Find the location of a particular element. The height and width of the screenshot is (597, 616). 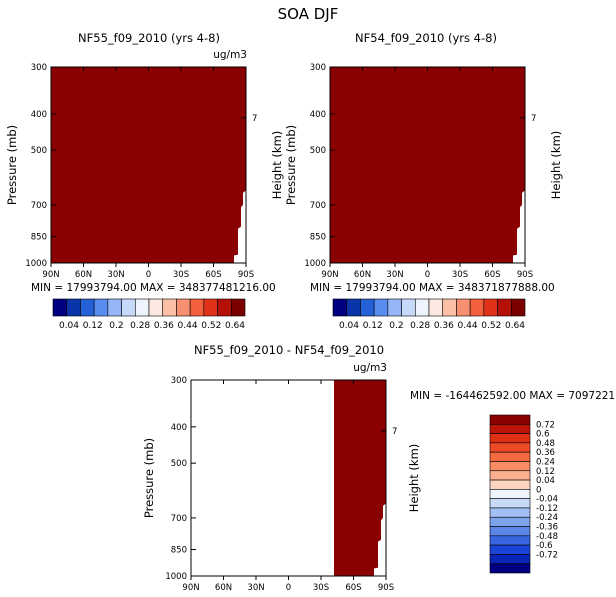

colorbar-label: -0.24 is located at coordinates (547, 518).